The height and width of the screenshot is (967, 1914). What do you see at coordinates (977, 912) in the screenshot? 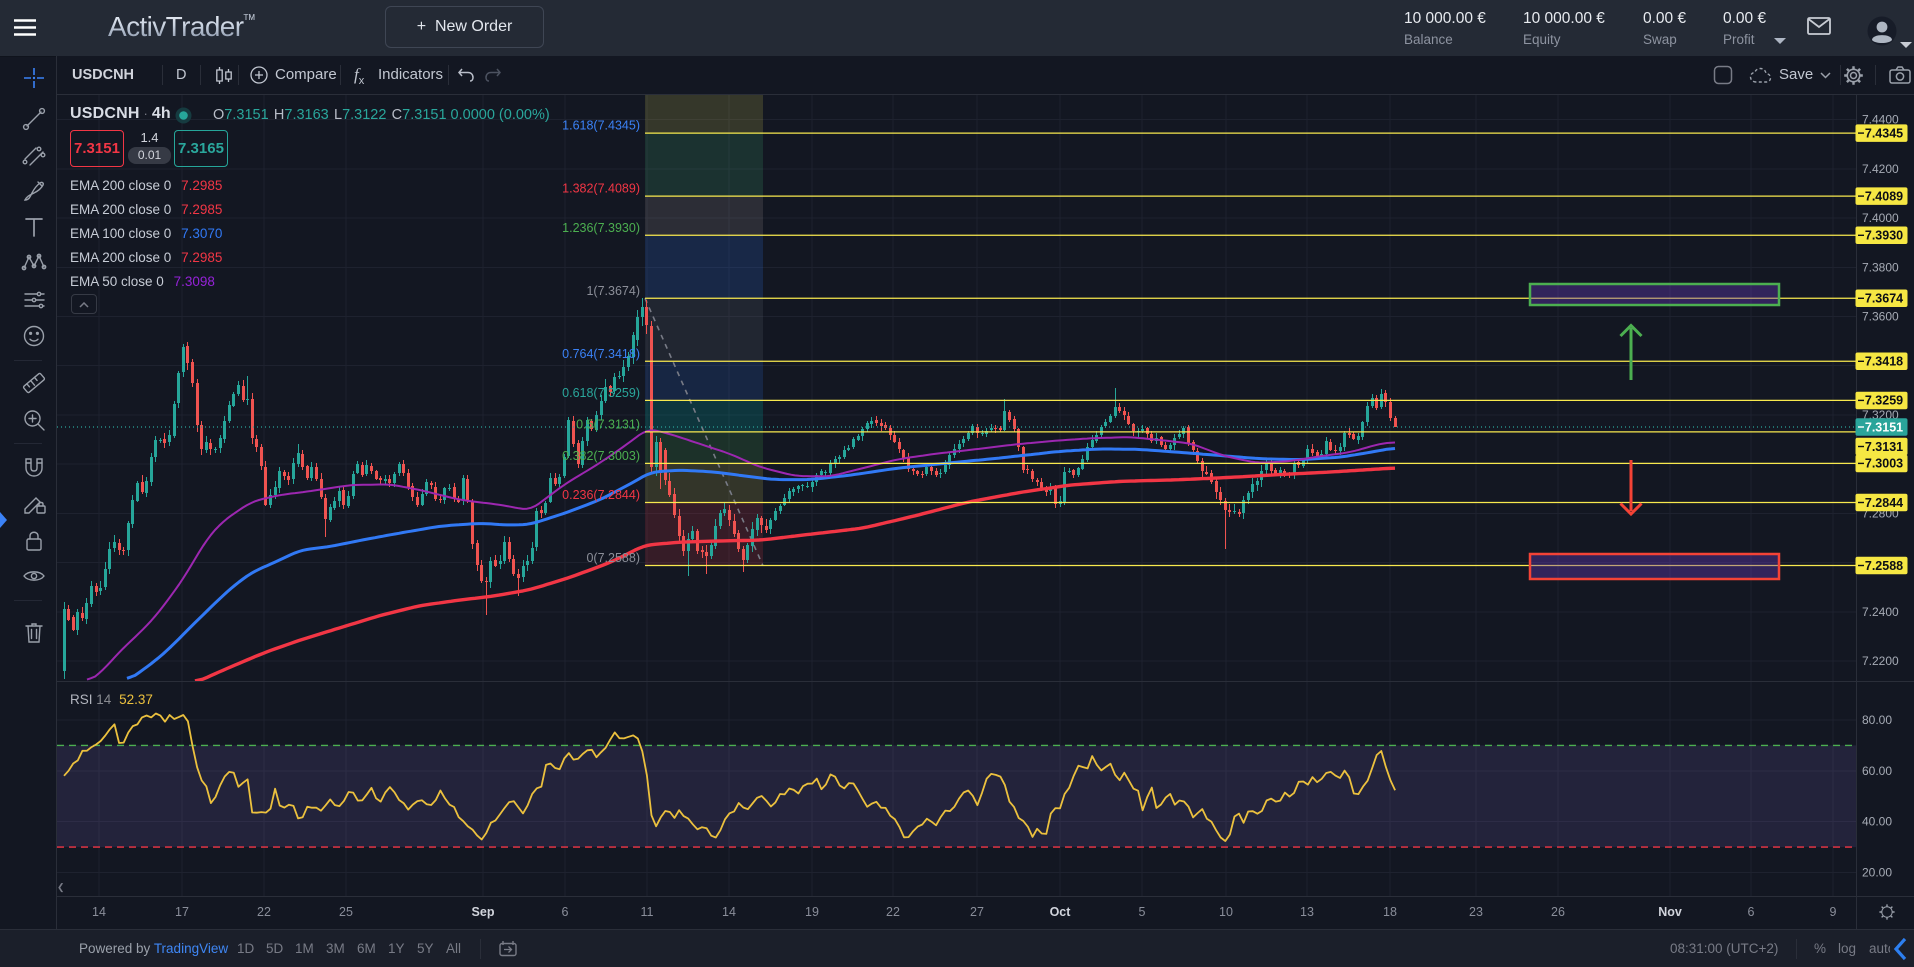
I see `svg-text: 27` at bounding box center [977, 912].